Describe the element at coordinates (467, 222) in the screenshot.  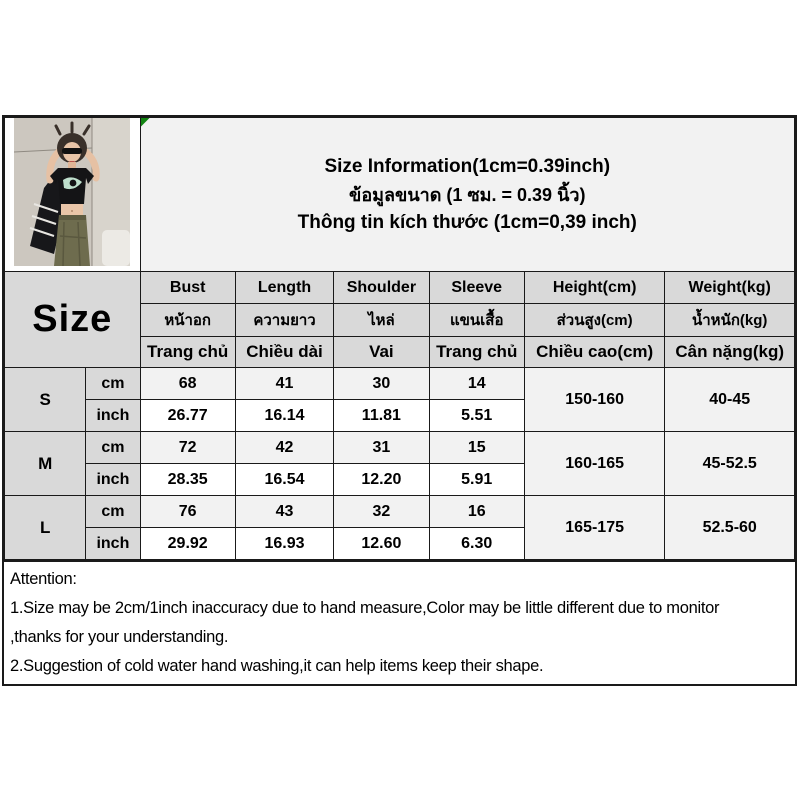
I see `title-vietnamese: Thông tin kích thước (1cm=0,39 inch)` at that location.